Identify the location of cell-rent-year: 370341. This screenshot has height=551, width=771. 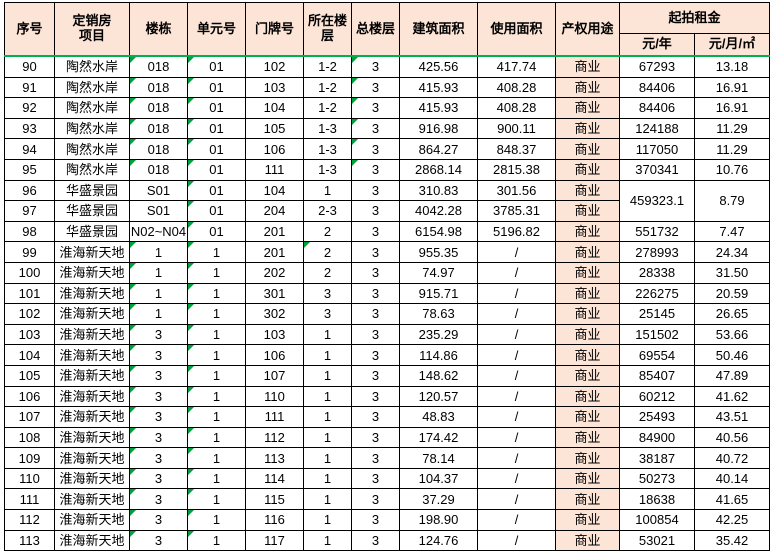
(657, 169).